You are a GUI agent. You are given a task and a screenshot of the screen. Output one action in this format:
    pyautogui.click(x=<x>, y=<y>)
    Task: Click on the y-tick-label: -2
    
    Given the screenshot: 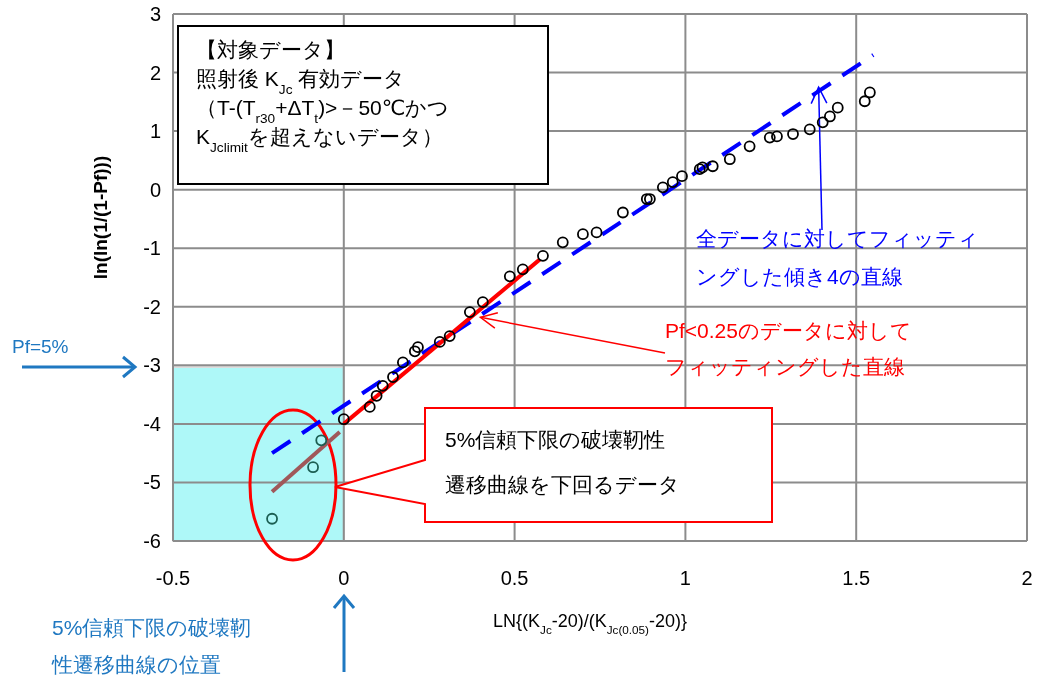 What is the action you would take?
    pyautogui.click(x=152, y=306)
    